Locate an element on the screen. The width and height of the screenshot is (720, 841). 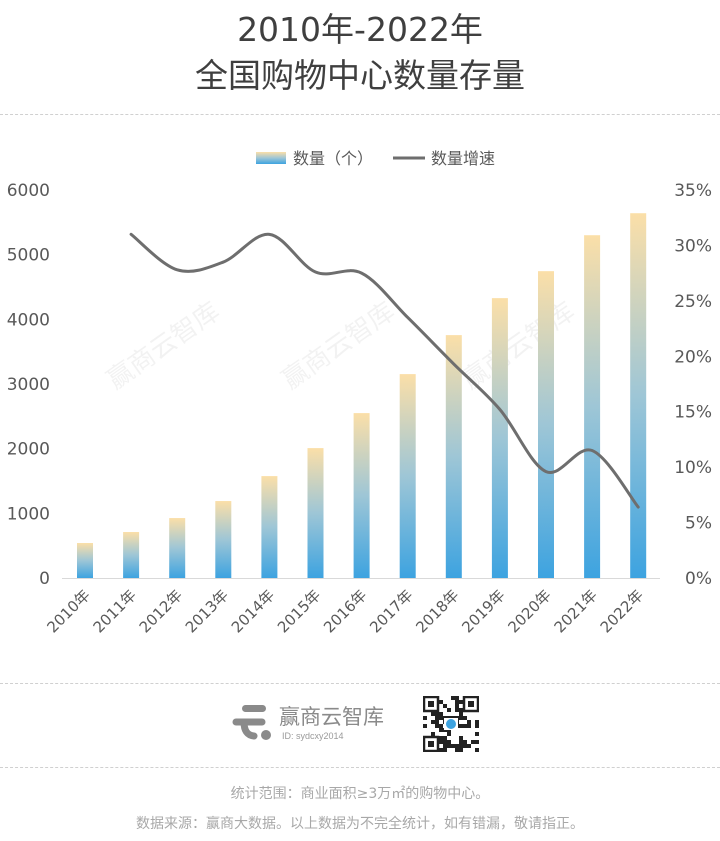
left-axis-tick: 1000 is located at coordinates (28, 514).